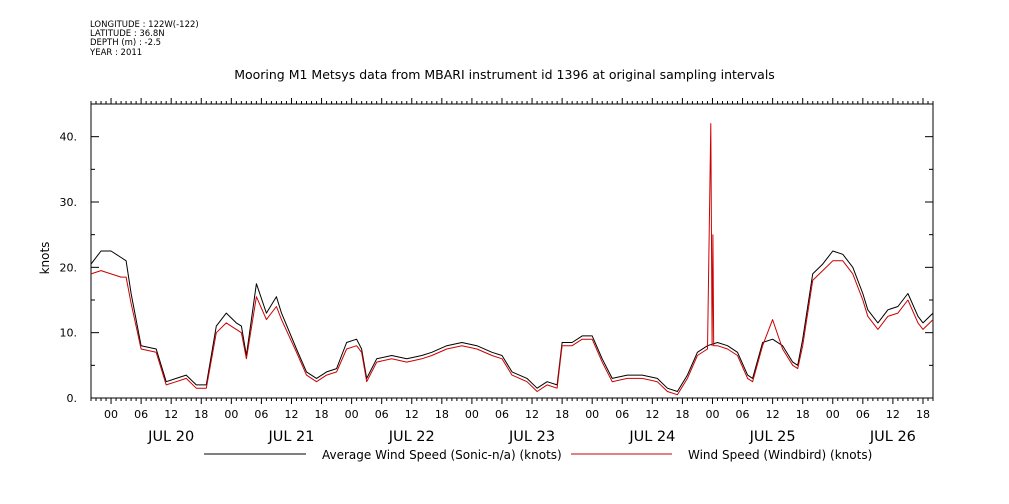  What do you see at coordinates (892, 437) in the screenshot?
I see `day-label: JUL 26` at bounding box center [892, 437].